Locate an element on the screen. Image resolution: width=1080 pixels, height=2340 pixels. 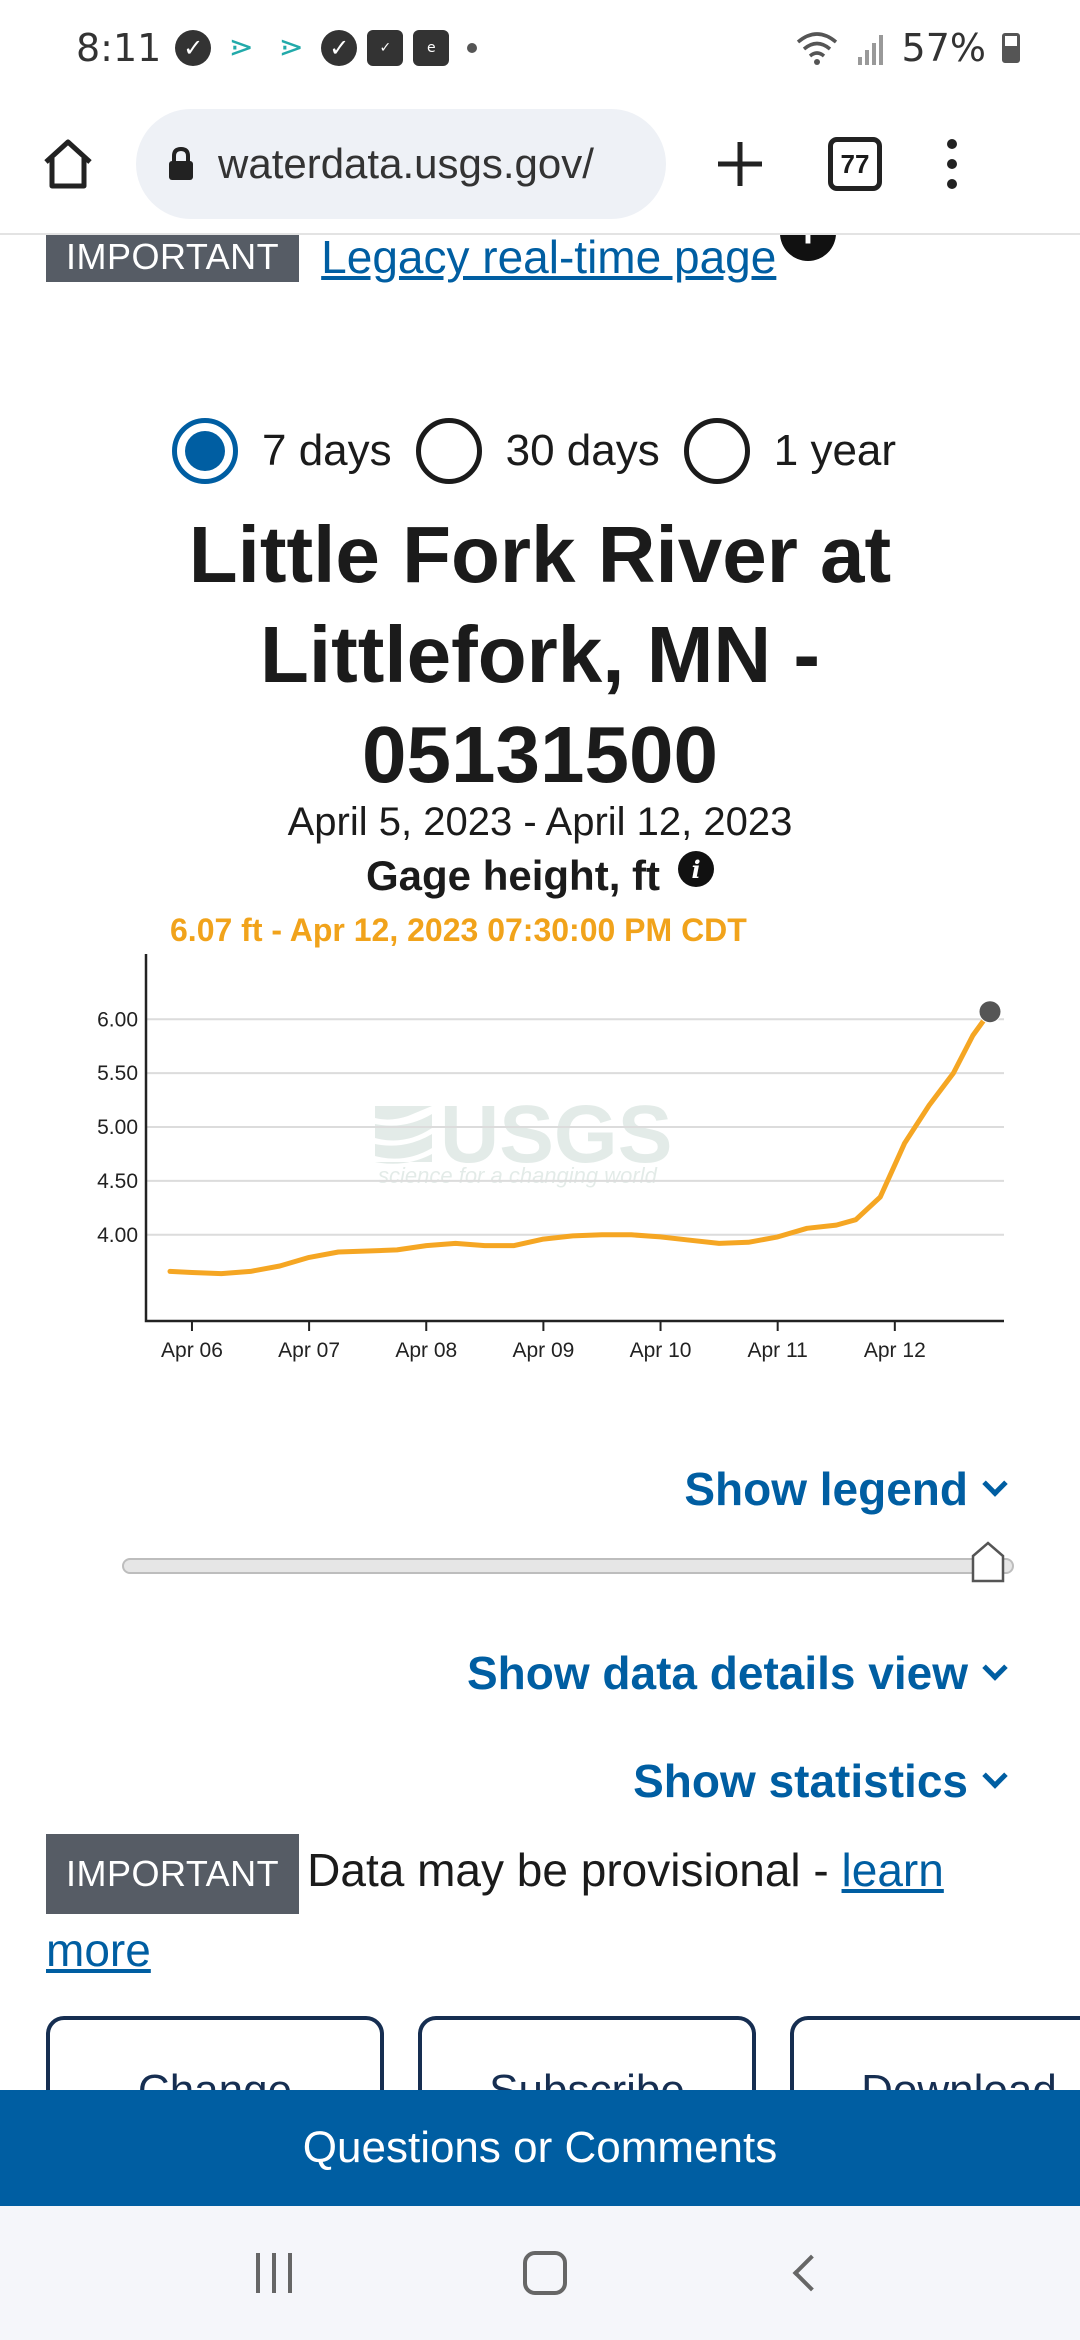
parameter-row: Gage height, ft i is located at coordinates (540, 875).